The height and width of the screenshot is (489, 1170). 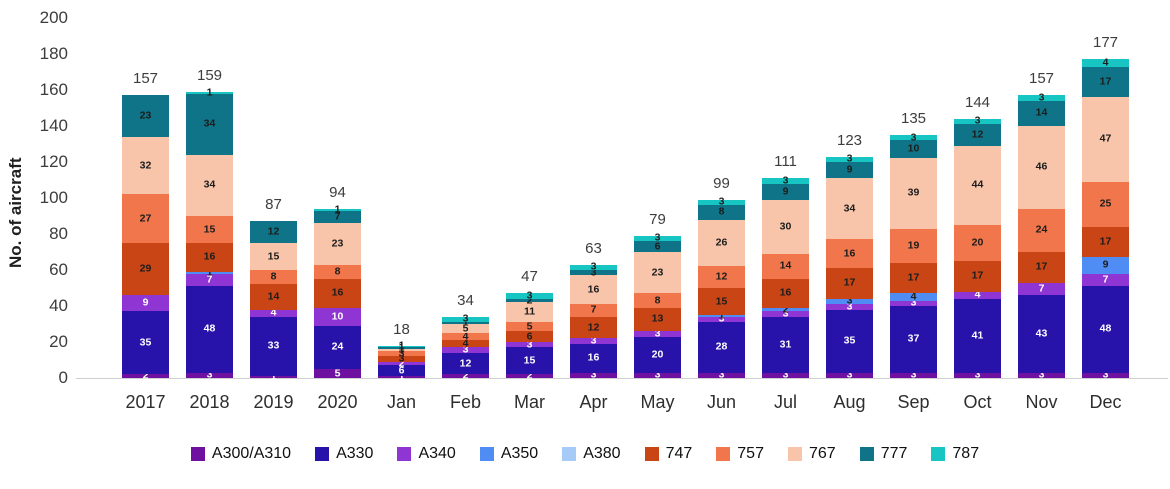 What do you see at coordinates (529, 361) in the screenshot?
I see `bar-segment: 15` at bounding box center [529, 361].